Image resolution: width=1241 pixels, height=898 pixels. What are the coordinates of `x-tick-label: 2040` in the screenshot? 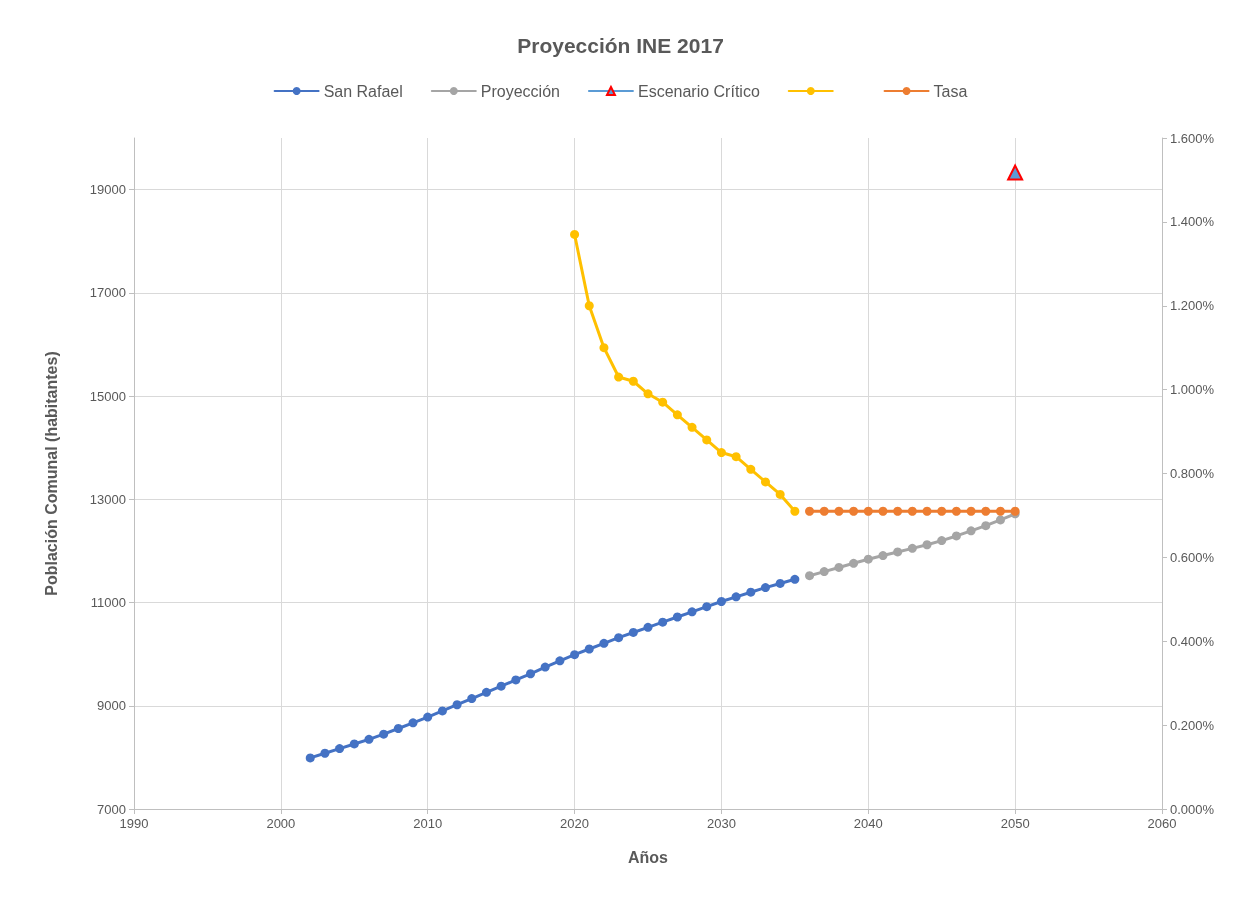 It's located at (868, 823).